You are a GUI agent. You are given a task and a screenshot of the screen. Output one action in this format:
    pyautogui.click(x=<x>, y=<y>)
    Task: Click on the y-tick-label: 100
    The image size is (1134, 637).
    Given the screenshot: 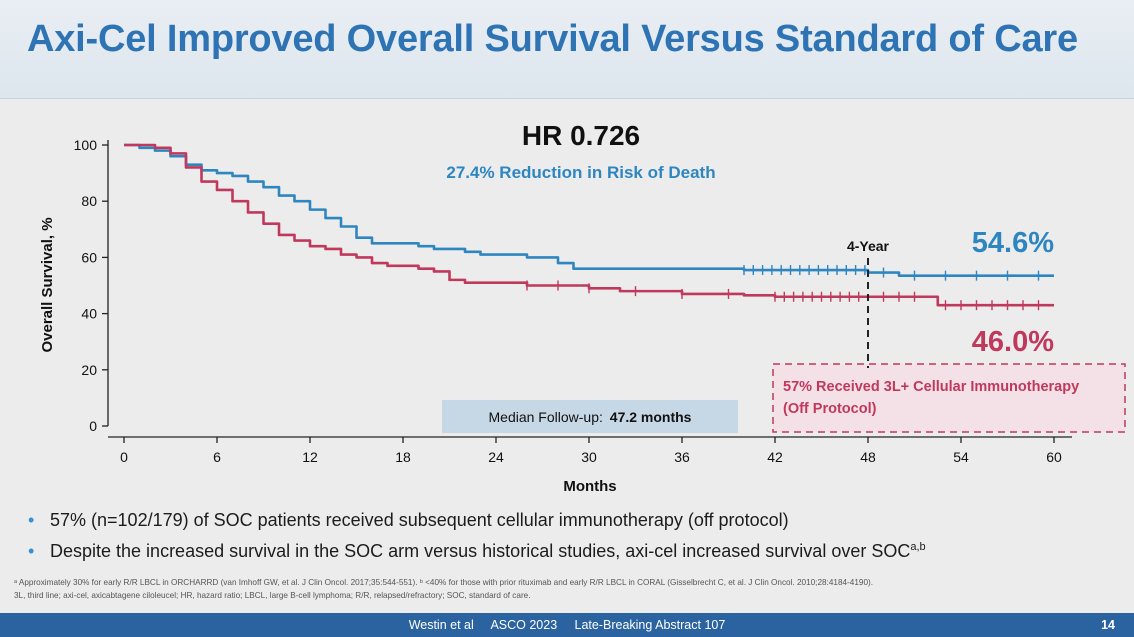 What is the action you would take?
    pyautogui.click(x=86, y=145)
    